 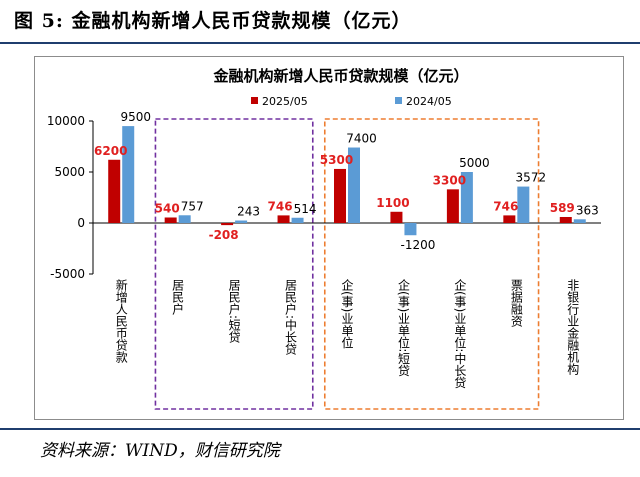 What do you see at coordinates (587, 210) in the screenshot?
I see `data-label-2024: 363` at bounding box center [587, 210].